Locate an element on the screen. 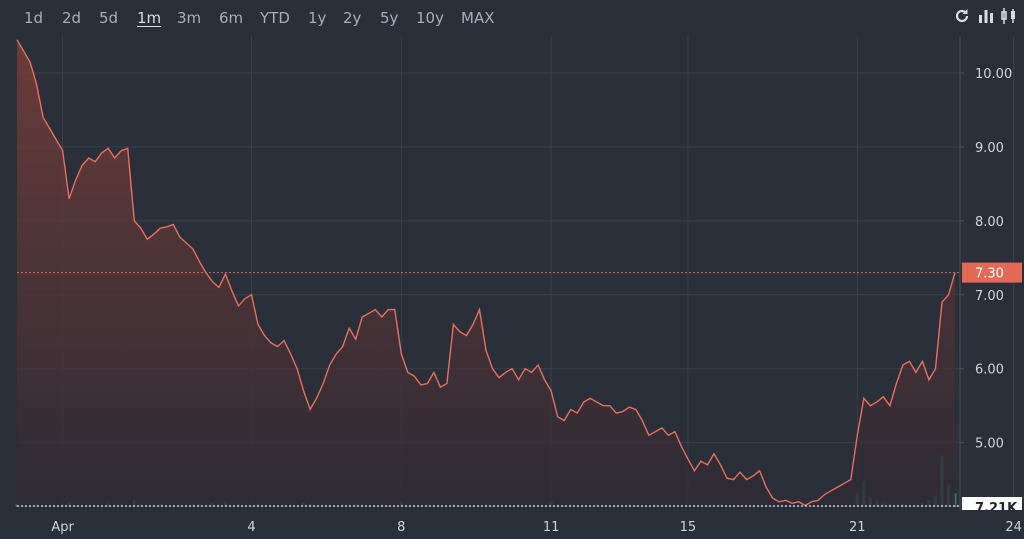  y-tick-label: 6.00 is located at coordinates (989, 370).